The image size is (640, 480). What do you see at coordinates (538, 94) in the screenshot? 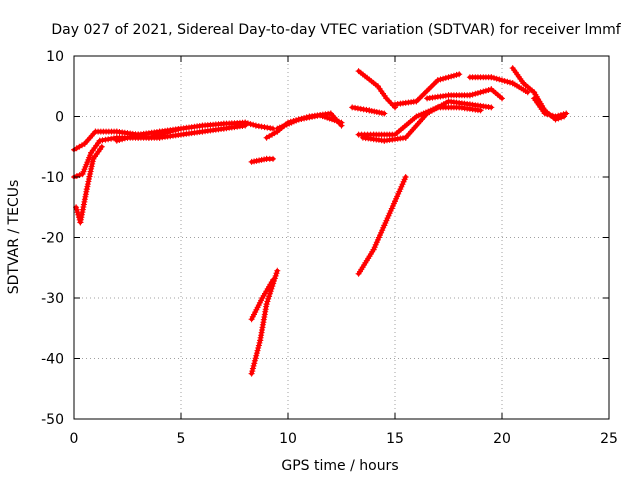
I see `series-line` at bounding box center [538, 94].